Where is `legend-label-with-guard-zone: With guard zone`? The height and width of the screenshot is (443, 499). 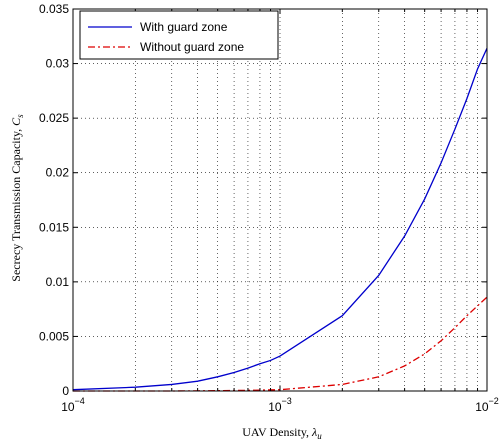 legend-label-with-guard-zone: With guard zone is located at coordinates (184, 27).